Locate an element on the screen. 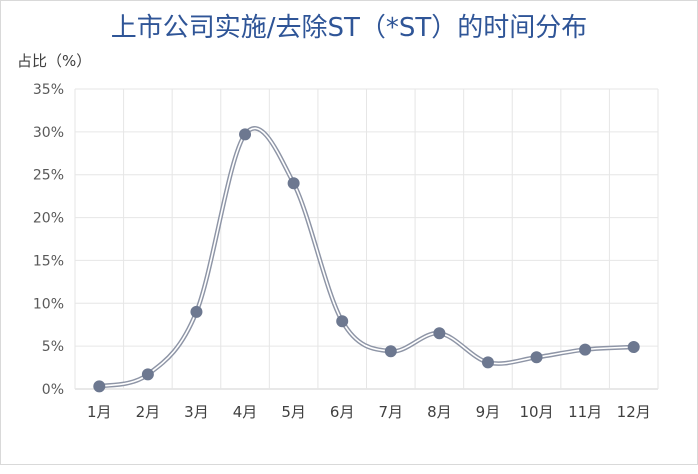 The image size is (698, 474). data-point-10月 is located at coordinates (536, 357).